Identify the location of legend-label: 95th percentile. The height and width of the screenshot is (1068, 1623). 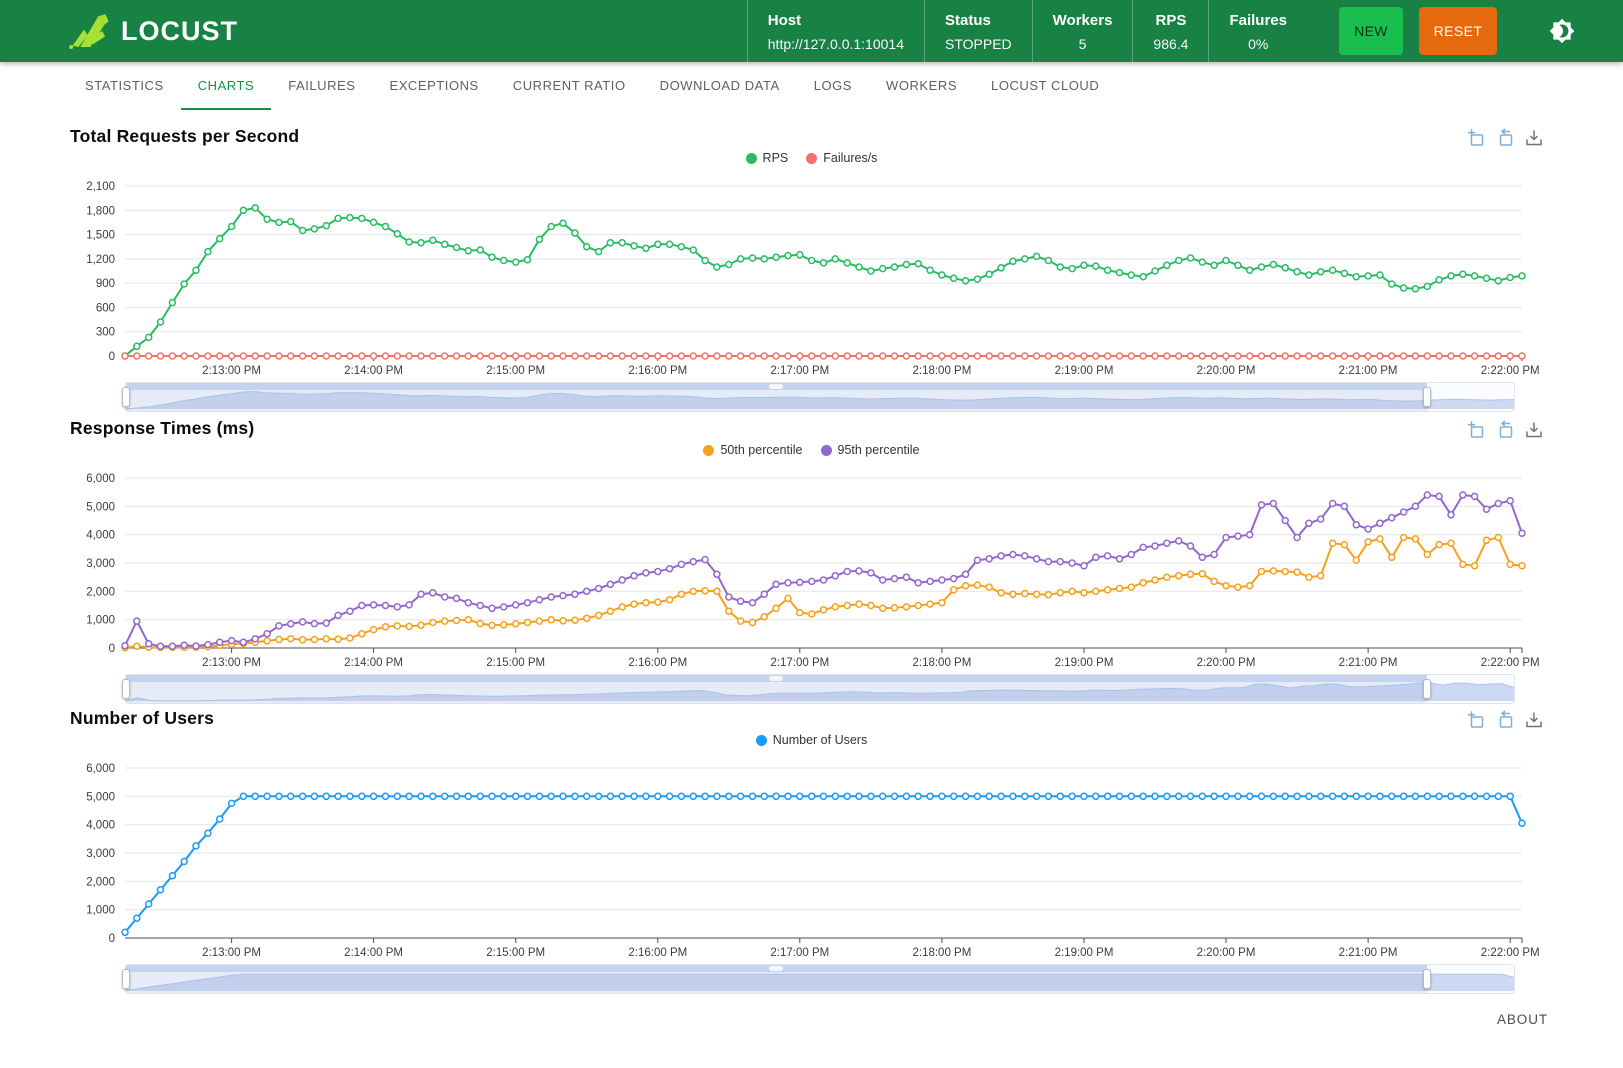
(878, 450).